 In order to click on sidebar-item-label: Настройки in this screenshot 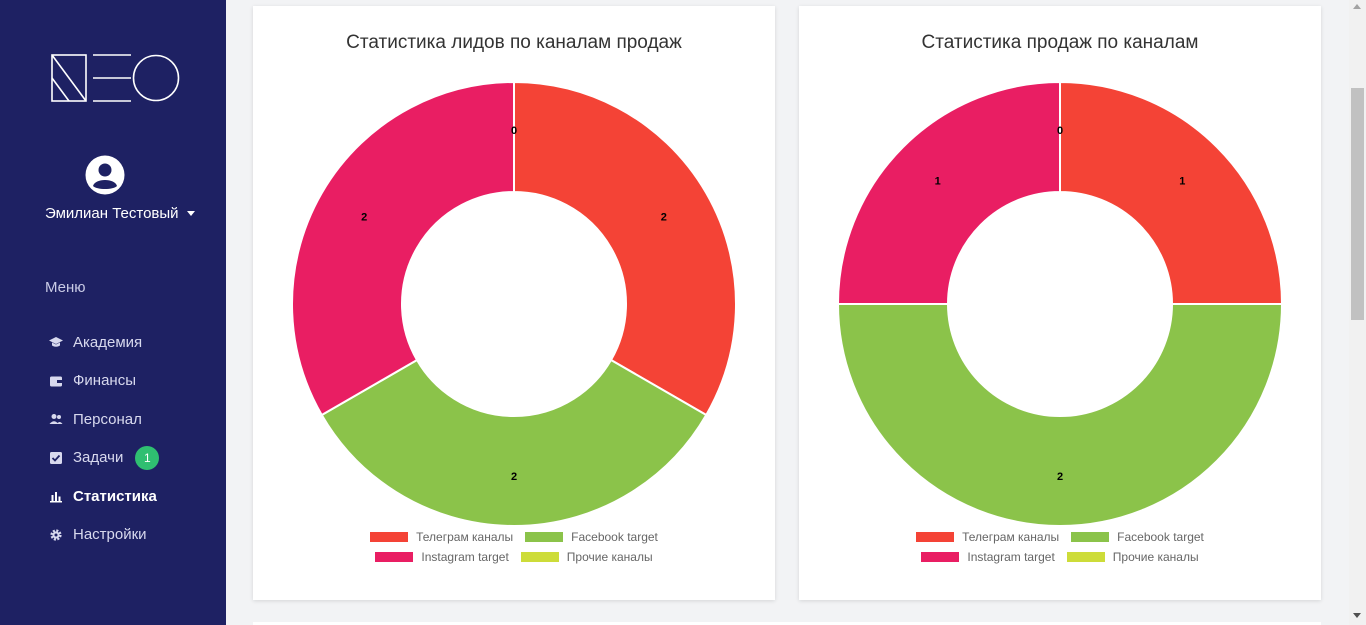, I will do `click(110, 535)`.